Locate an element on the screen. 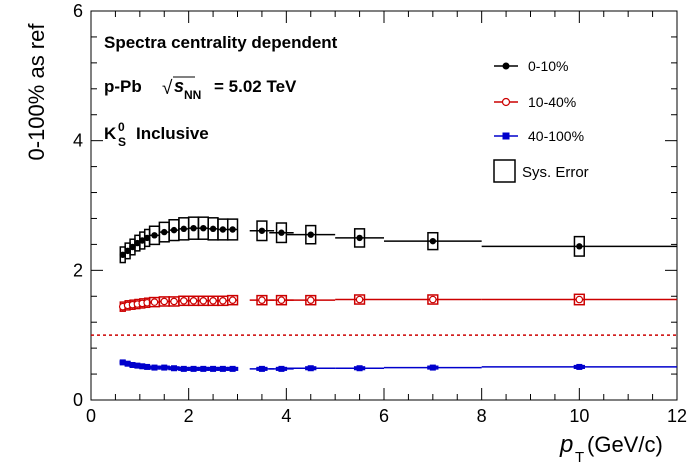  x-tick-label: 6 is located at coordinates (384, 416).